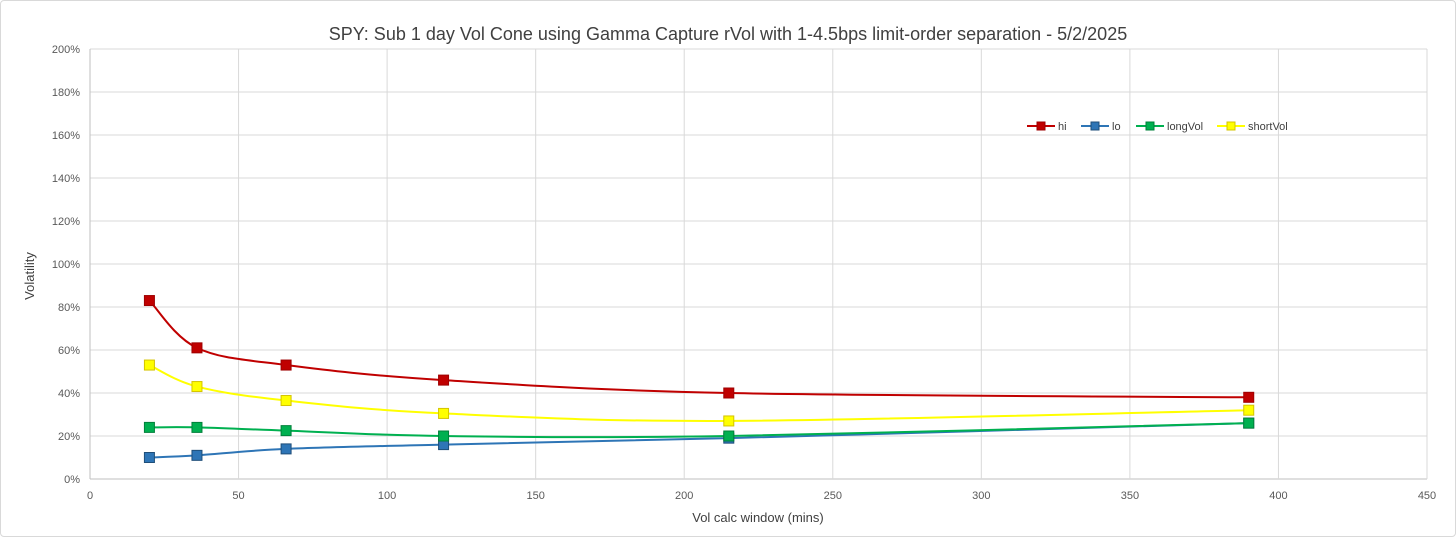 The height and width of the screenshot is (537, 1456). Describe the element at coordinates (1427, 496) in the screenshot. I see `x-tick-label: 450` at that location.